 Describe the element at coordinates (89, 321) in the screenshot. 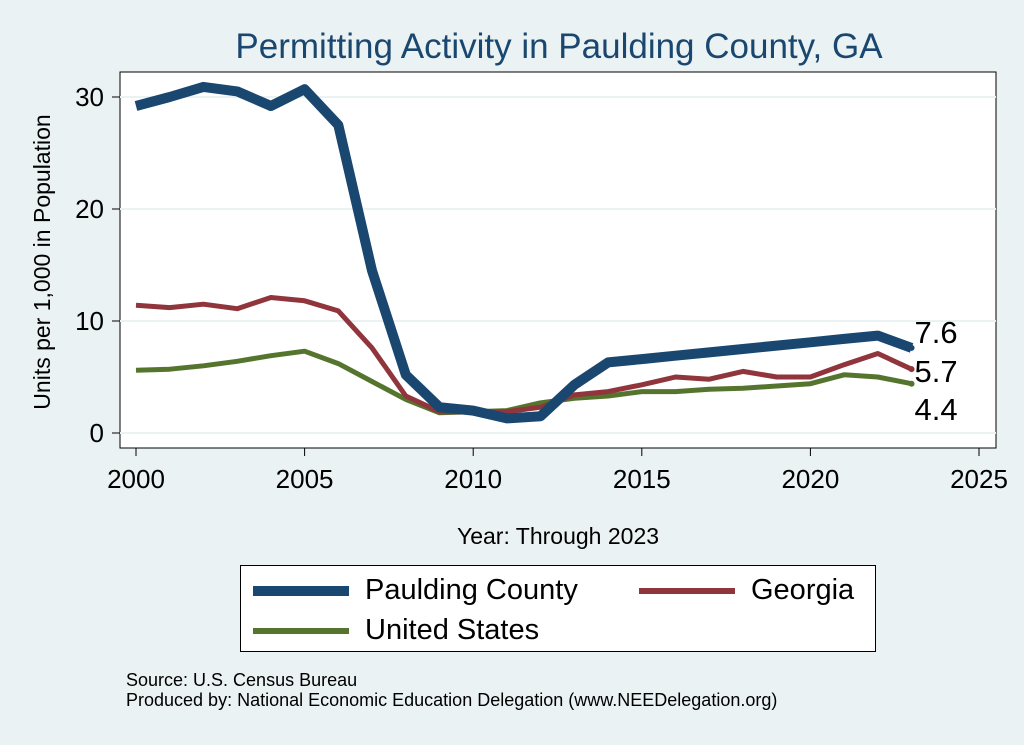

I see `y-tick-label-10: 10` at that location.